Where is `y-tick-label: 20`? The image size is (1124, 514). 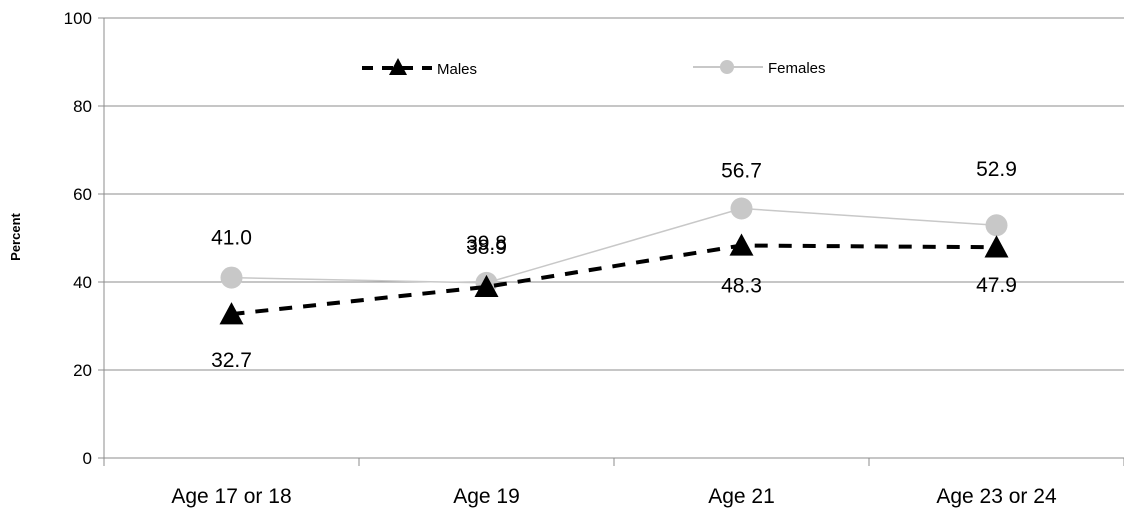
y-tick-label: 20 is located at coordinates (82, 370).